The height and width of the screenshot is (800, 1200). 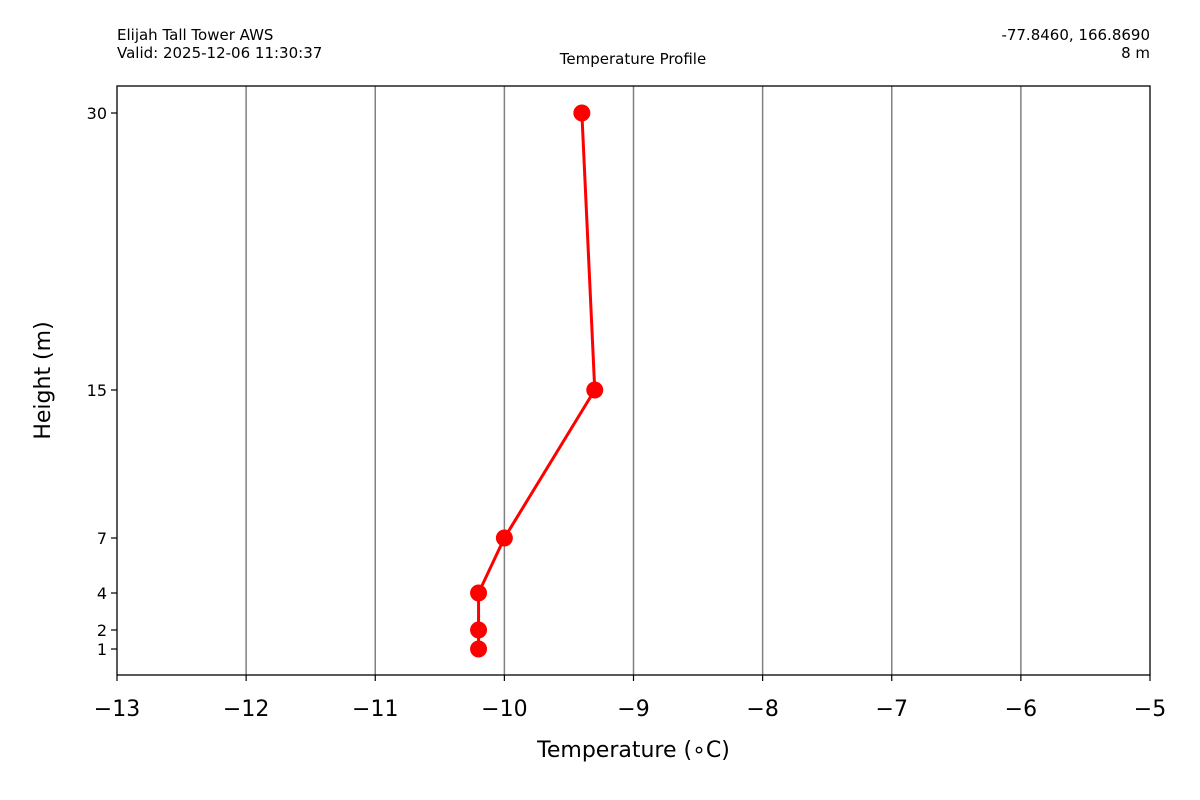 What do you see at coordinates (892, 709) in the screenshot?
I see `x-tick-label: −7` at bounding box center [892, 709].